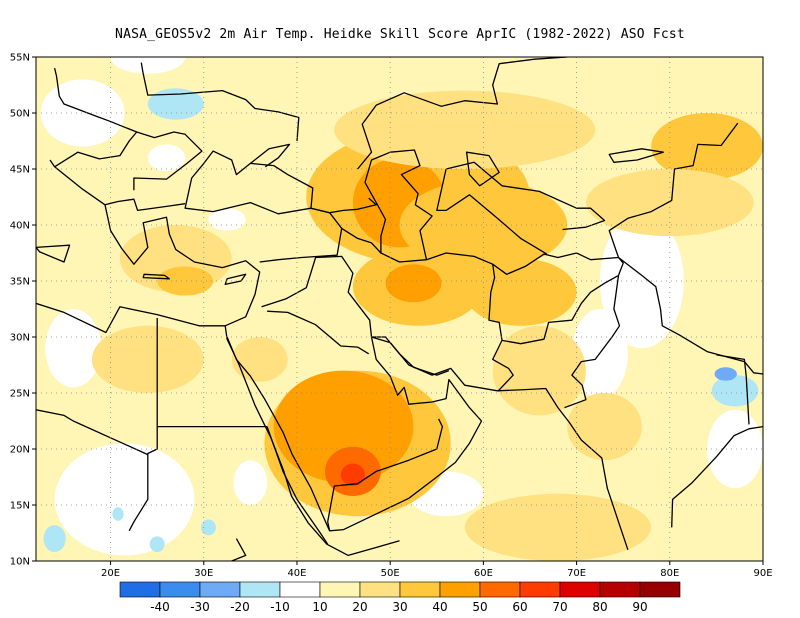 Image resolution: width=800 pixels, height=618 pixels. What do you see at coordinates (559, 607) in the screenshot?
I see `colorbar-label: 70` at bounding box center [559, 607].